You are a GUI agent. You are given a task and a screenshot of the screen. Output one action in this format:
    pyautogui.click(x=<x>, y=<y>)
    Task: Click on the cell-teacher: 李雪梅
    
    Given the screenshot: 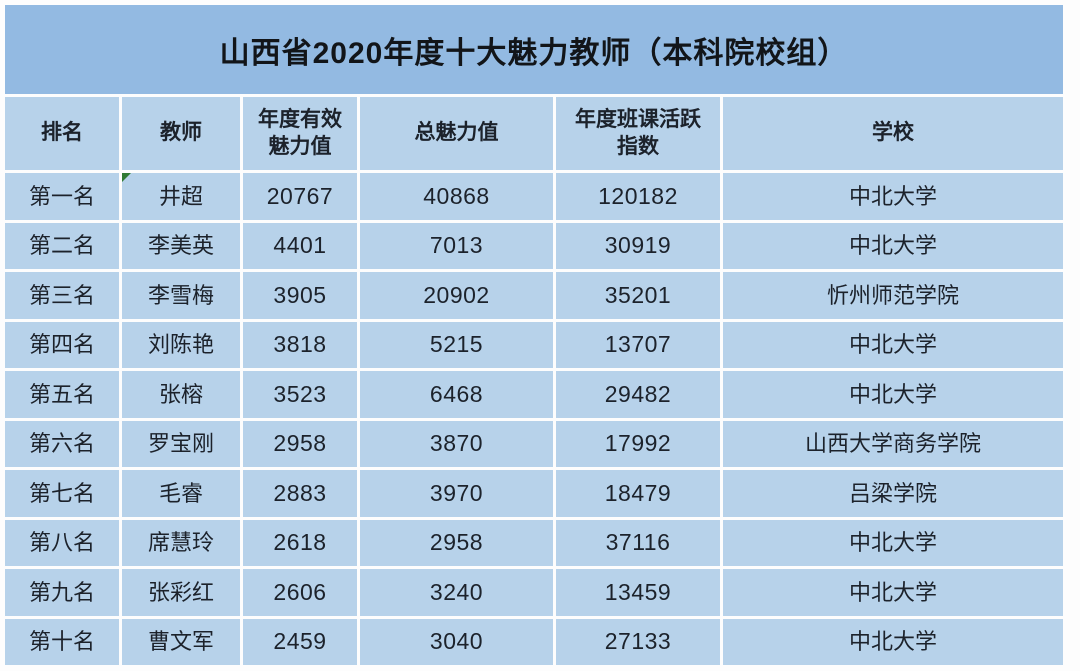 What is the action you would take?
    pyautogui.click(x=181, y=295)
    